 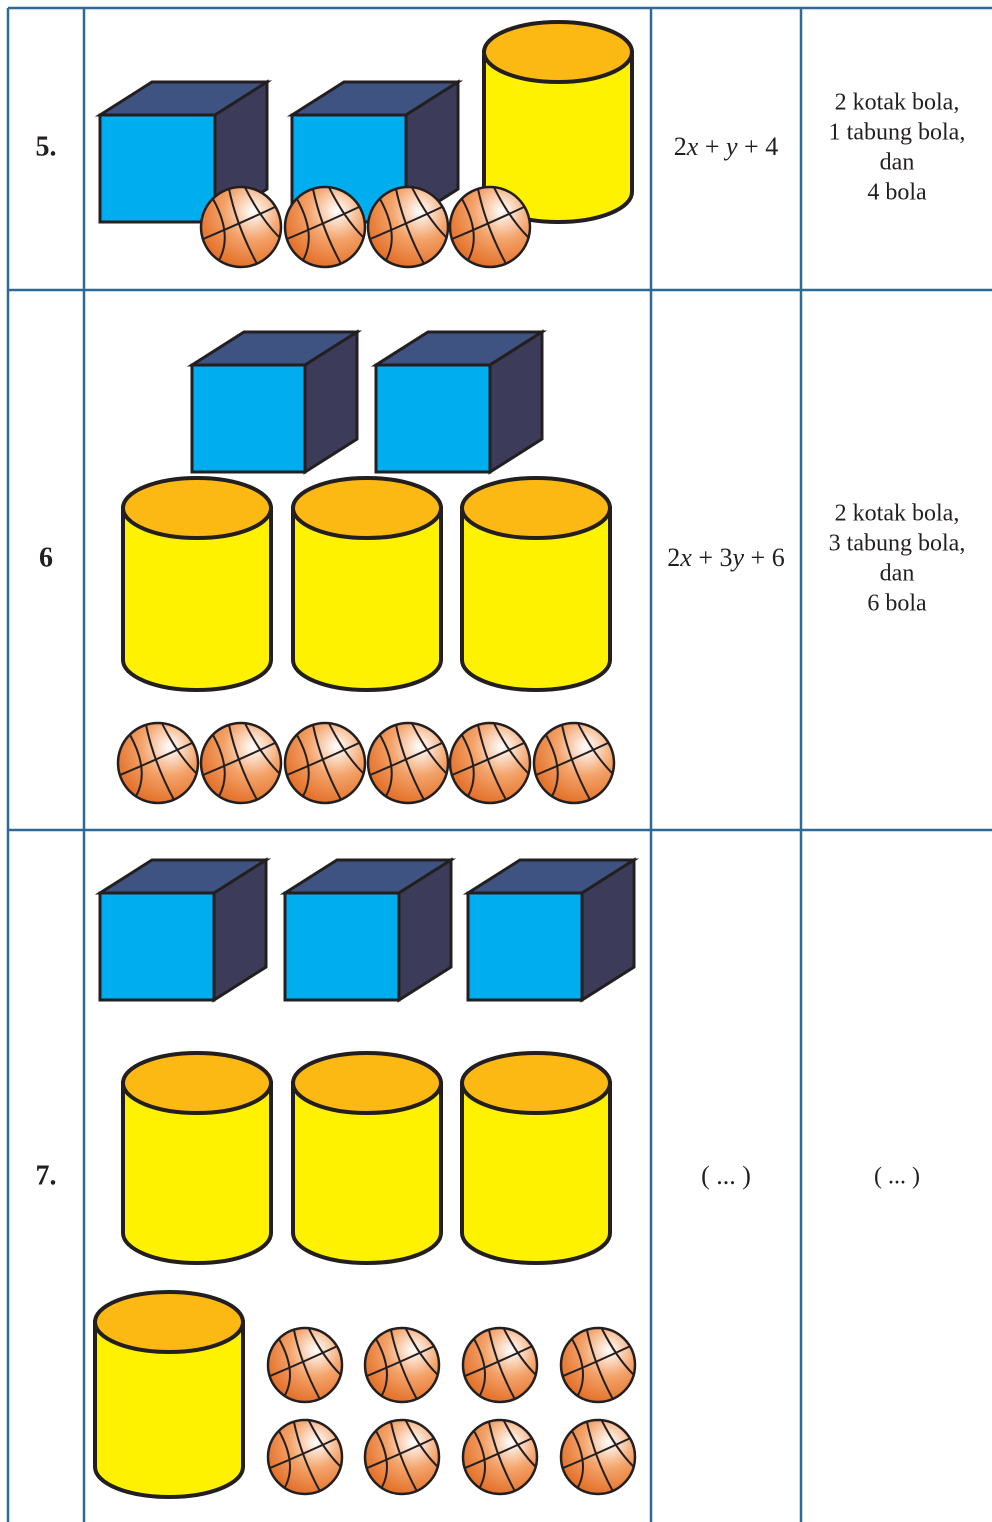 I want to click on expression: 2x + y + 4, so click(x=726, y=146).